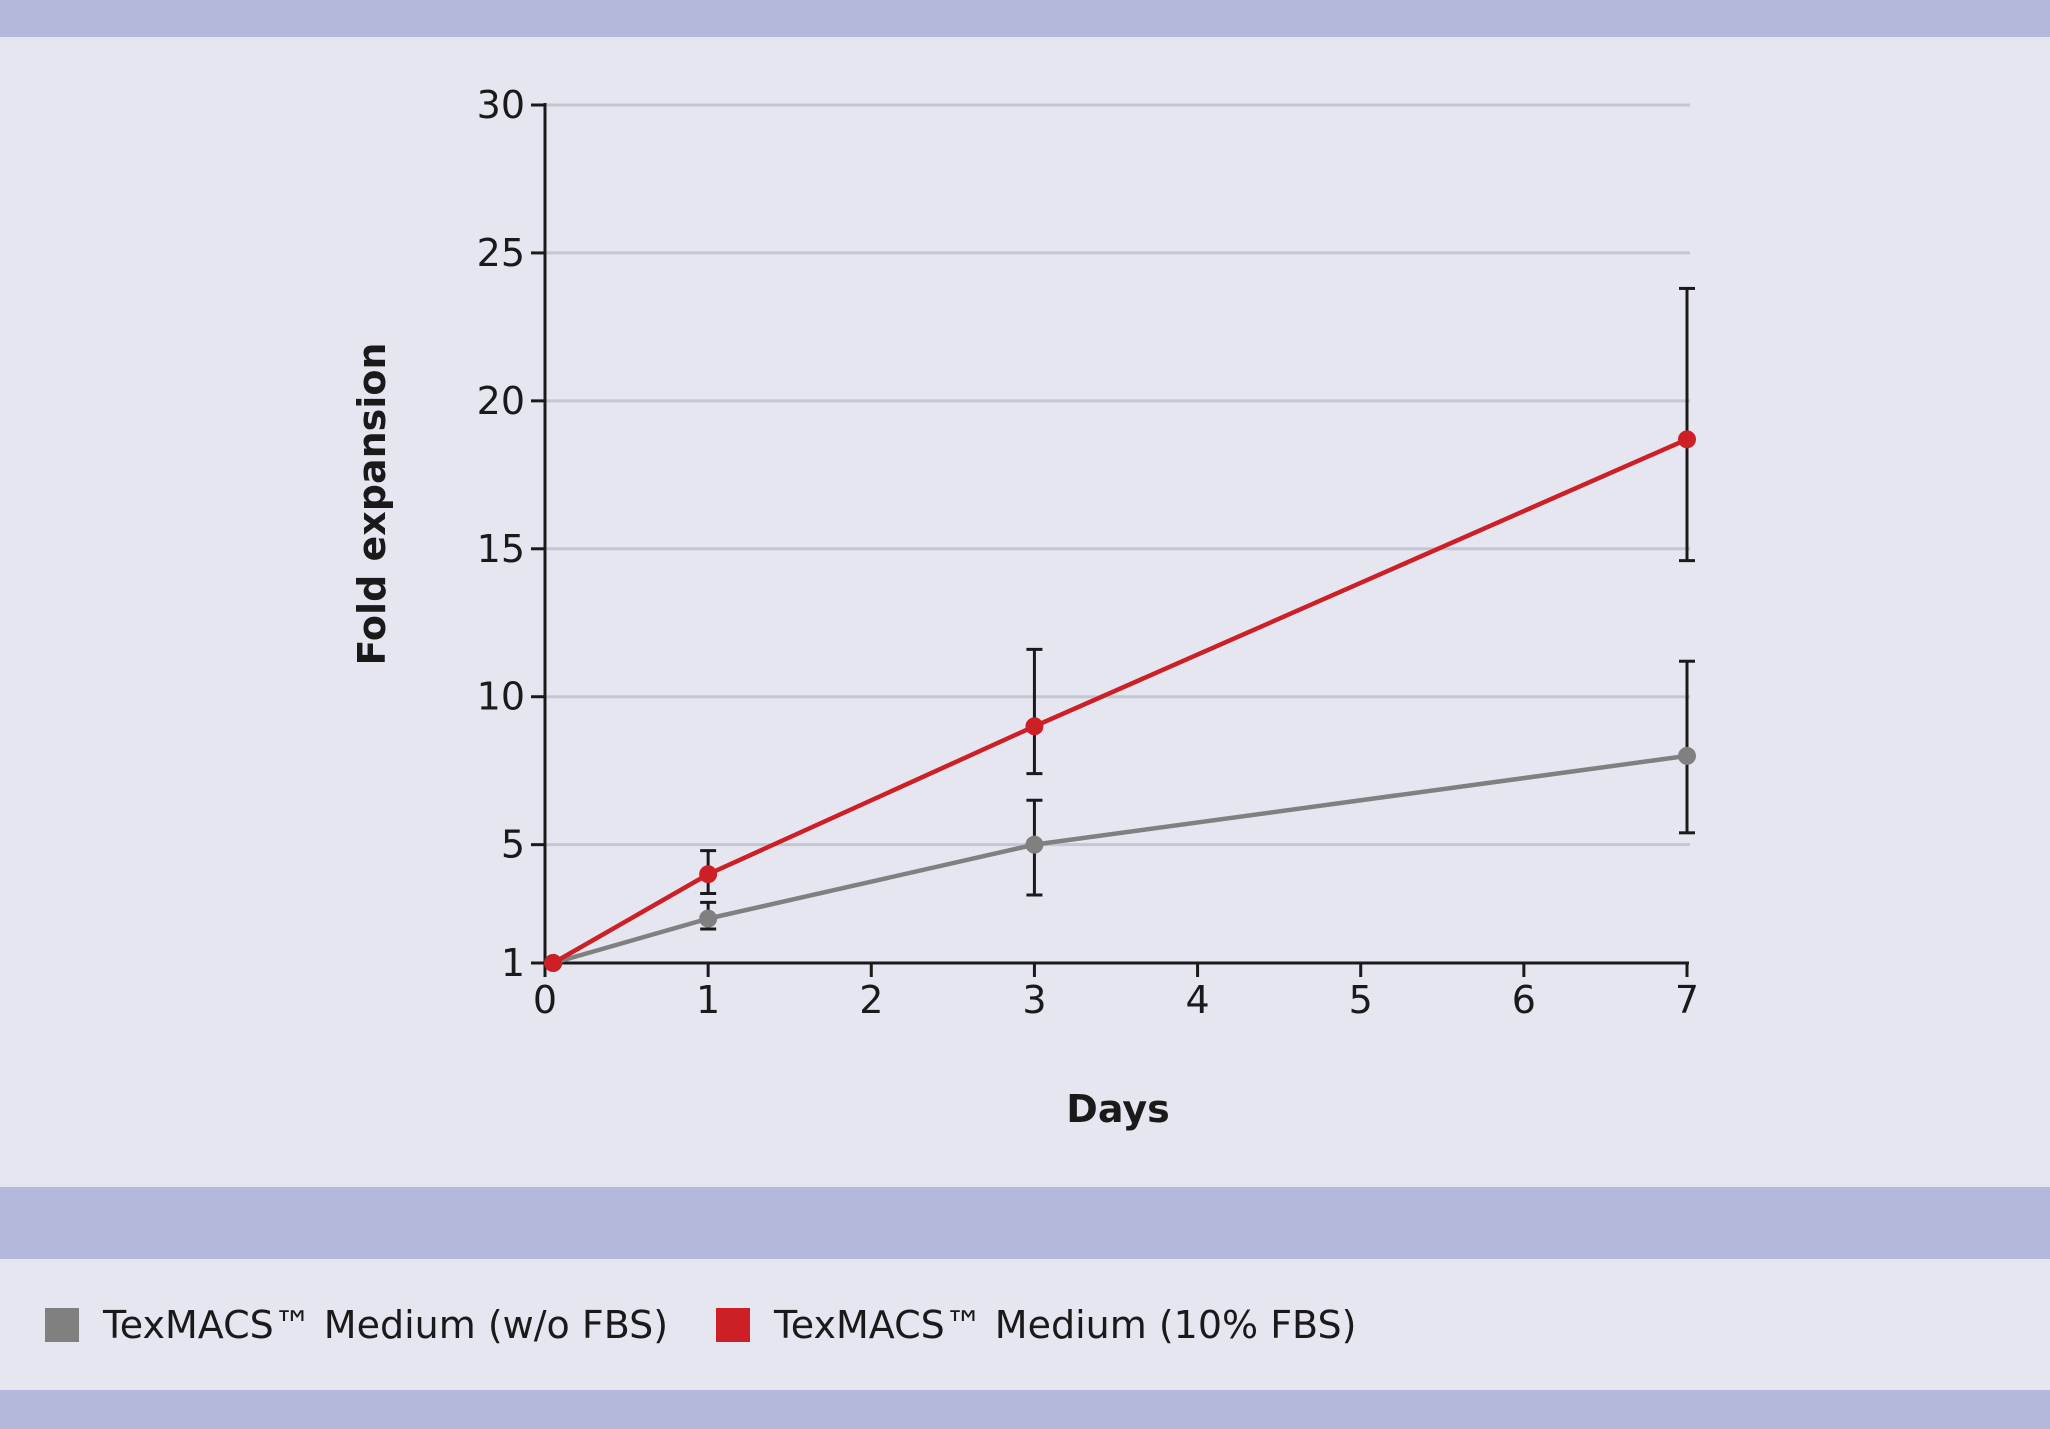 This screenshot has height=1429, width=2050. I want to click on y-axis-title: Fold expansion, so click(372, 504).